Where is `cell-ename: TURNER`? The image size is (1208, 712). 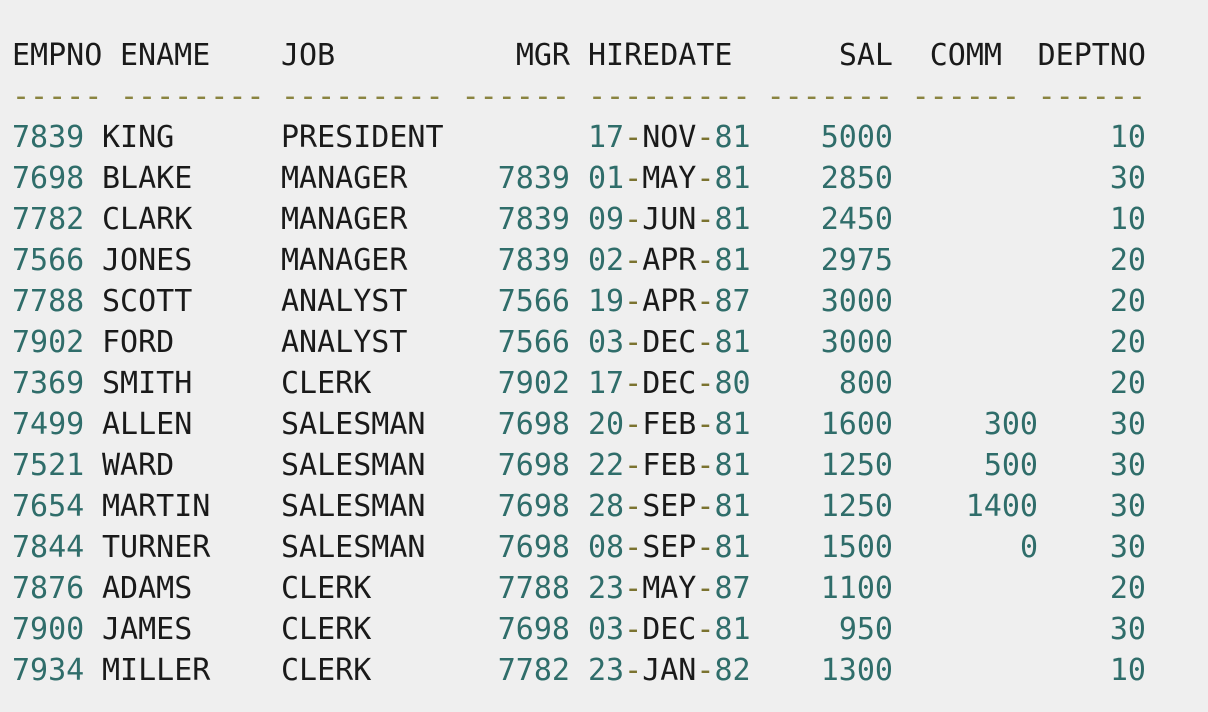
cell-ename: TURNER is located at coordinates (156, 547).